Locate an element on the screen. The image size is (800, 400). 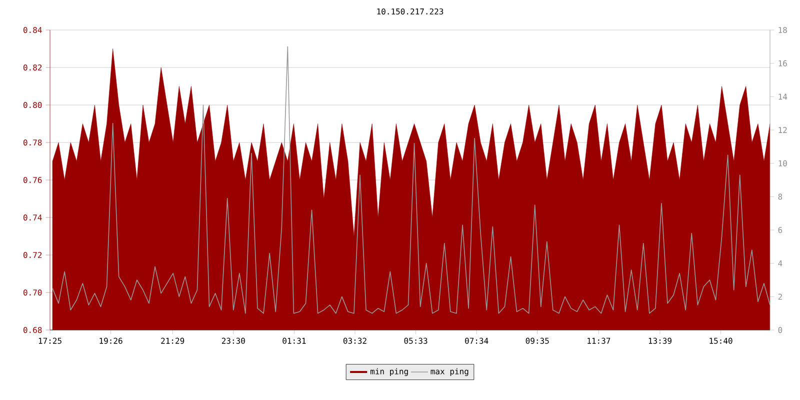
y2-tick-label: 4 is located at coordinates (780, 263).